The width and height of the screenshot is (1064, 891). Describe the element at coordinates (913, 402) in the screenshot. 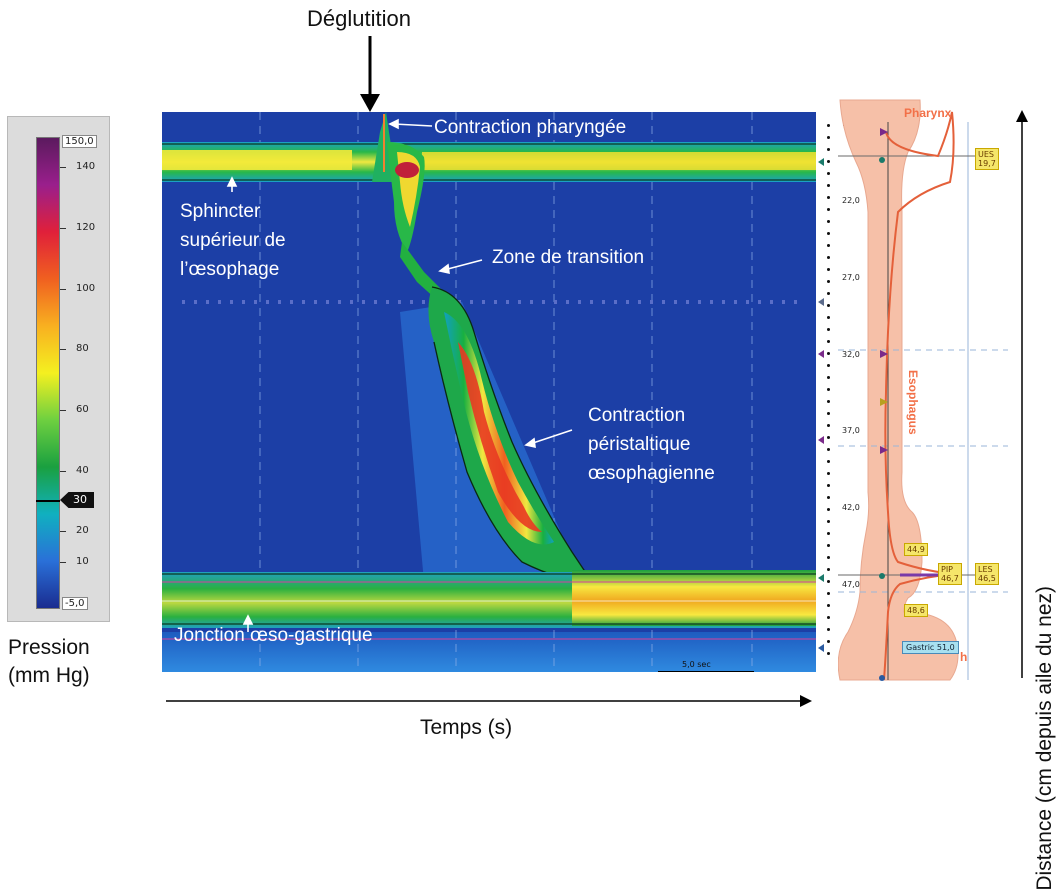

I see `label-esophagus: Esophagus` at that location.